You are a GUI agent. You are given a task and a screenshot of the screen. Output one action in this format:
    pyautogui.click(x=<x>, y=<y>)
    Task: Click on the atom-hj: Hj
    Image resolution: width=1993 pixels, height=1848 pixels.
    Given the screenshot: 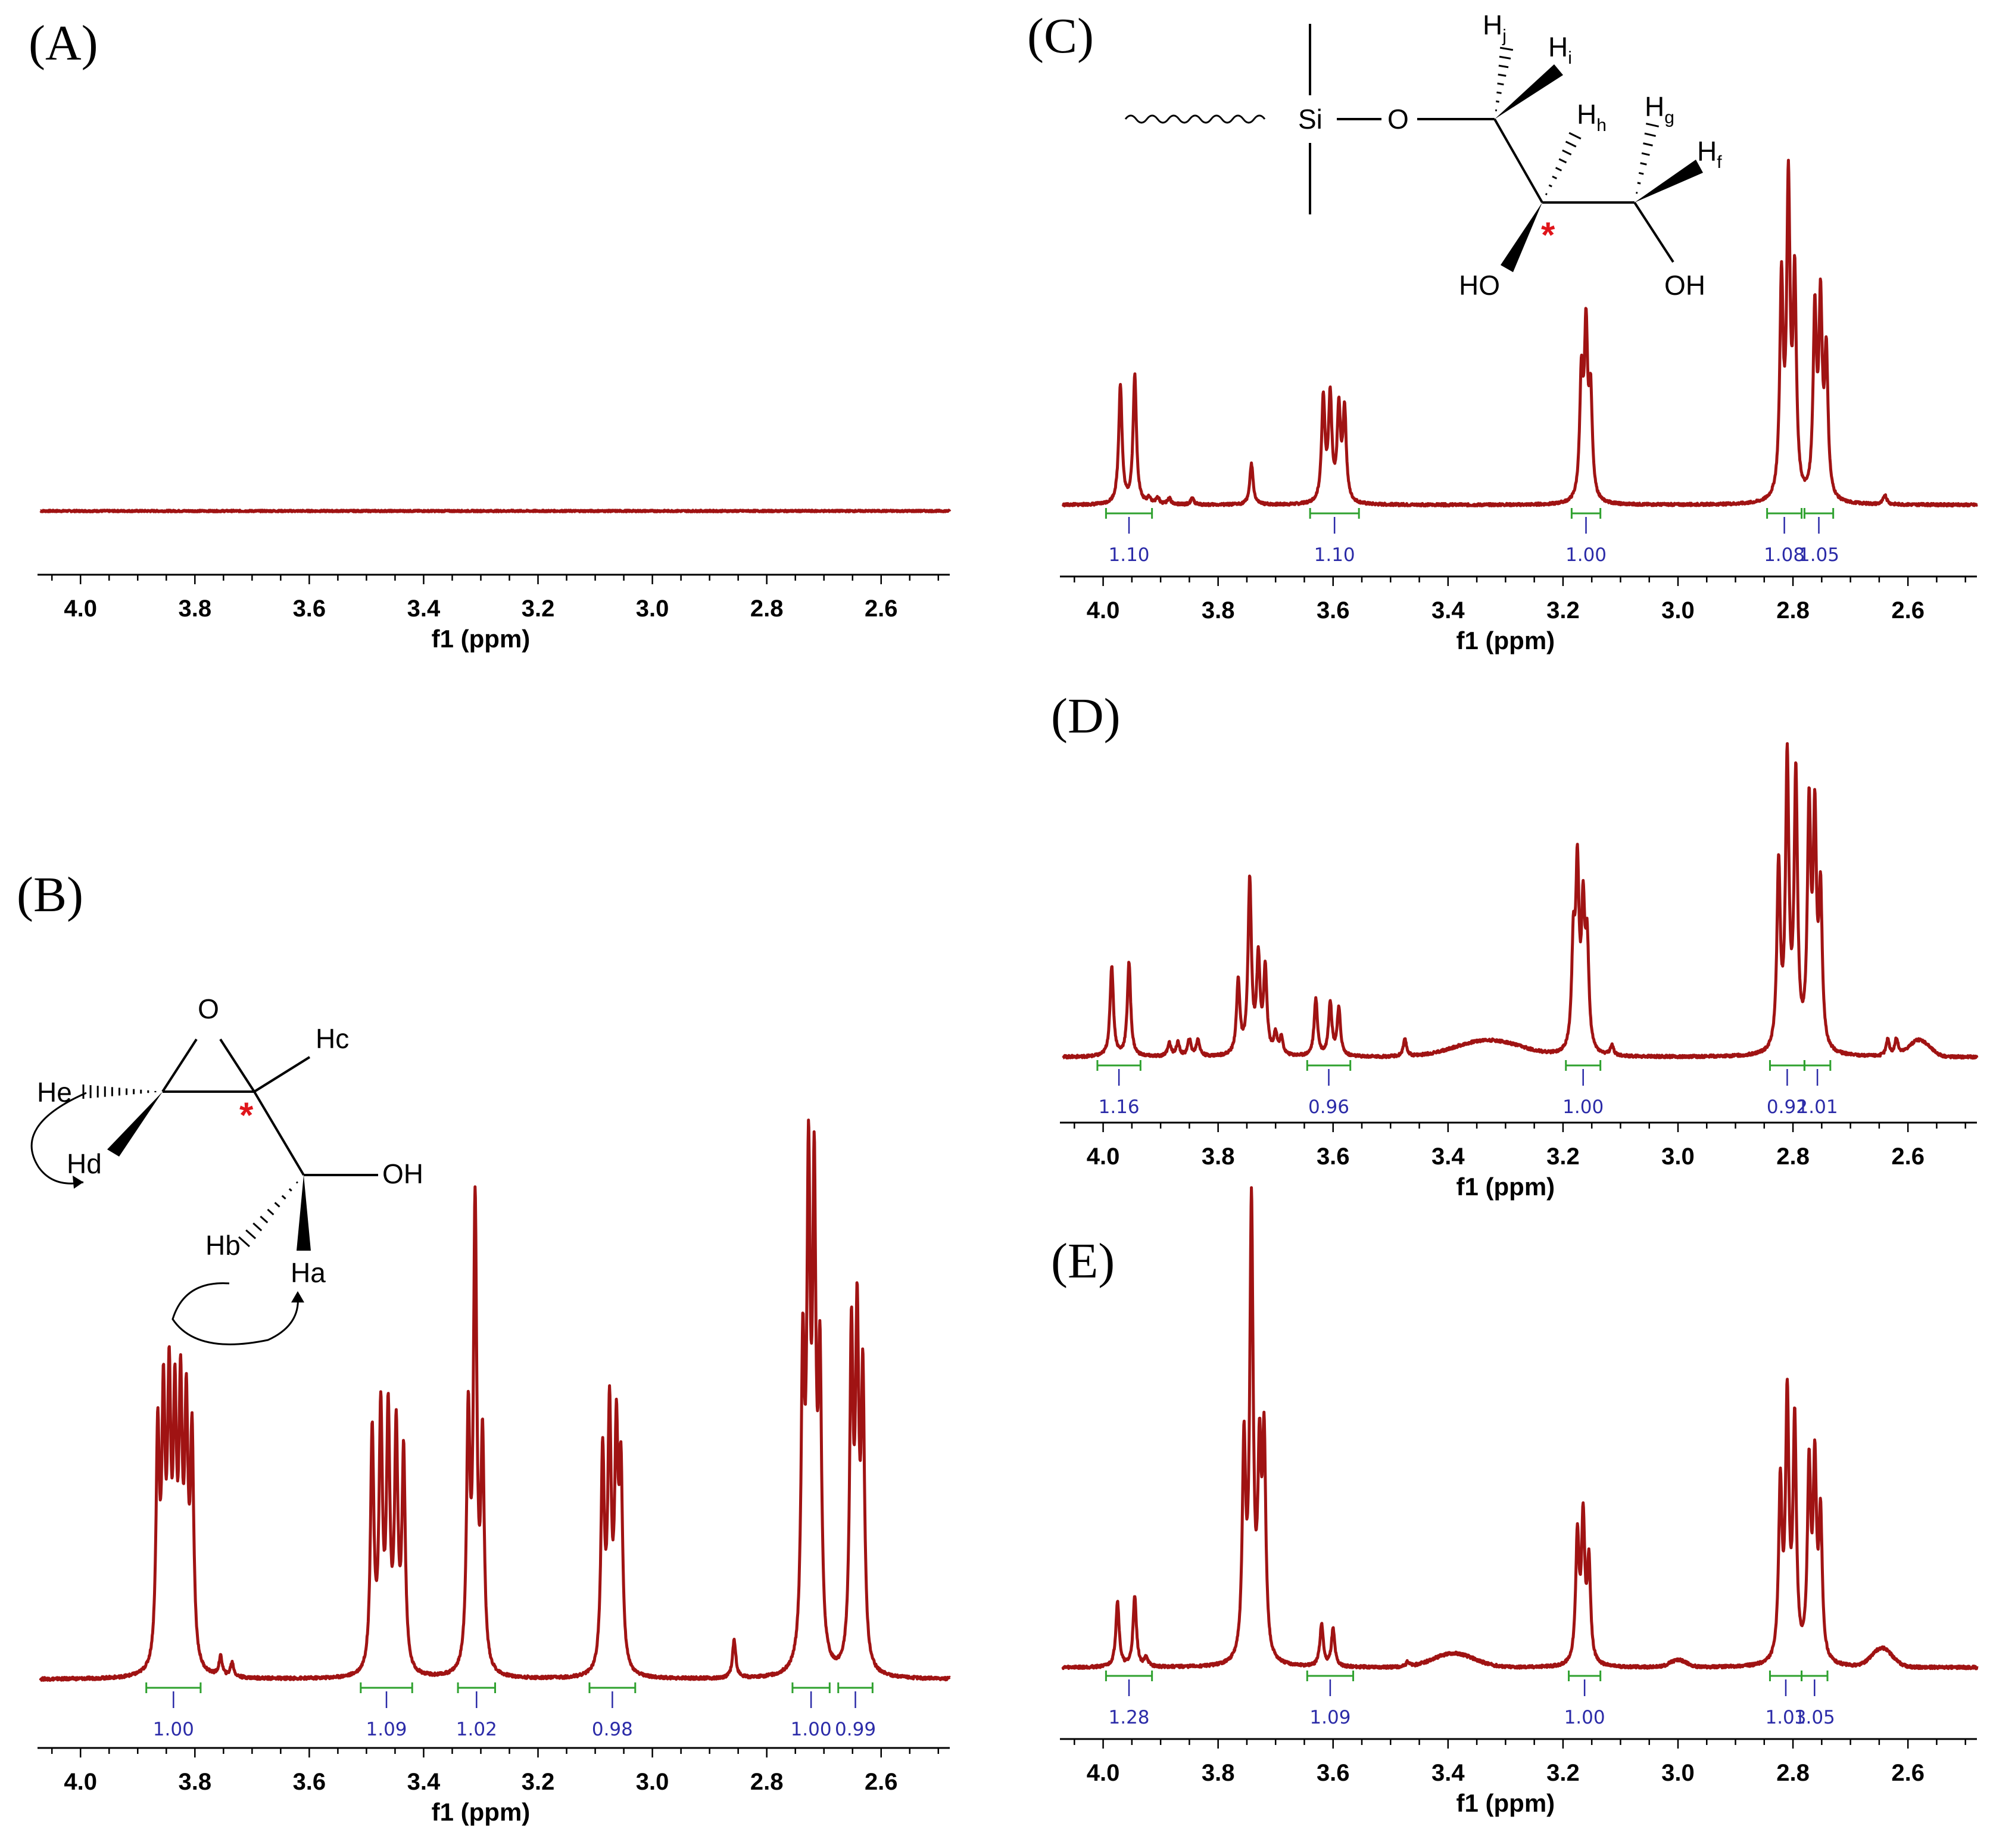 What is the action you would take?
    pyautogui.click(x=1495, y=28)
    